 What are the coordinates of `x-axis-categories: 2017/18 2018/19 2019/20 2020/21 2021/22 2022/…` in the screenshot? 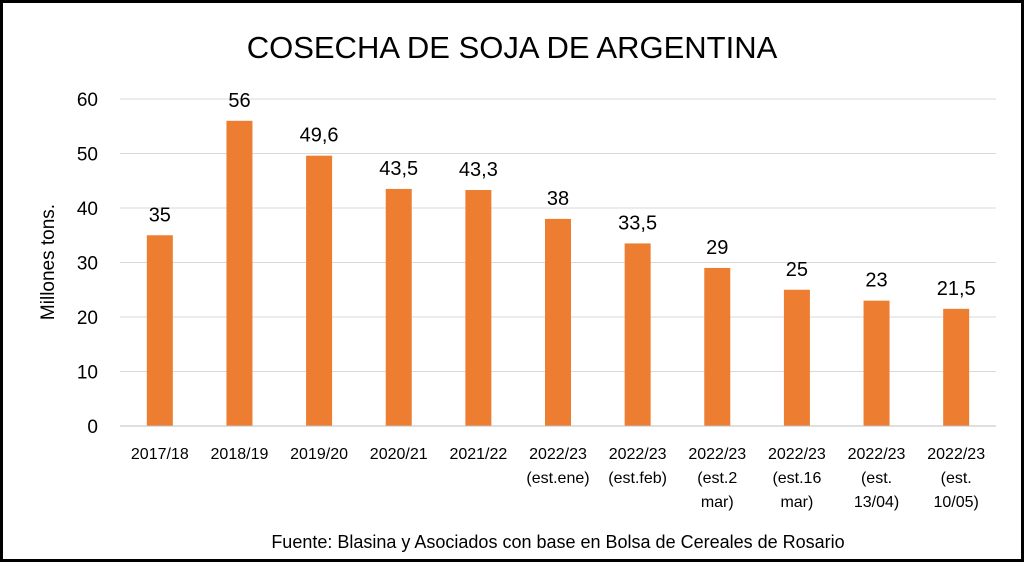 It's located at (558, 478).